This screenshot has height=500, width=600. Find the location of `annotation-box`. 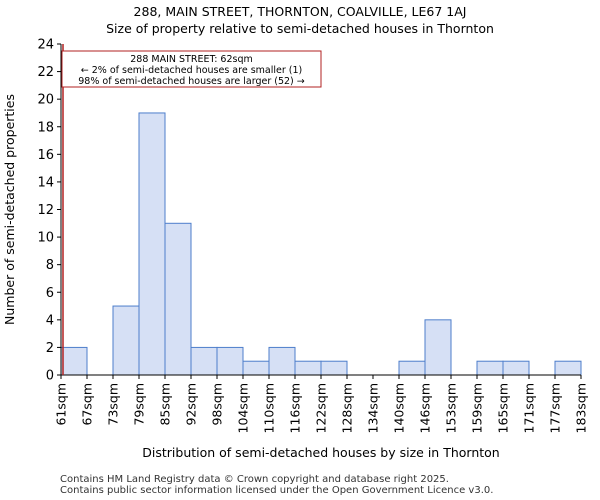

annotation-box is located at coordinates (191, 69).